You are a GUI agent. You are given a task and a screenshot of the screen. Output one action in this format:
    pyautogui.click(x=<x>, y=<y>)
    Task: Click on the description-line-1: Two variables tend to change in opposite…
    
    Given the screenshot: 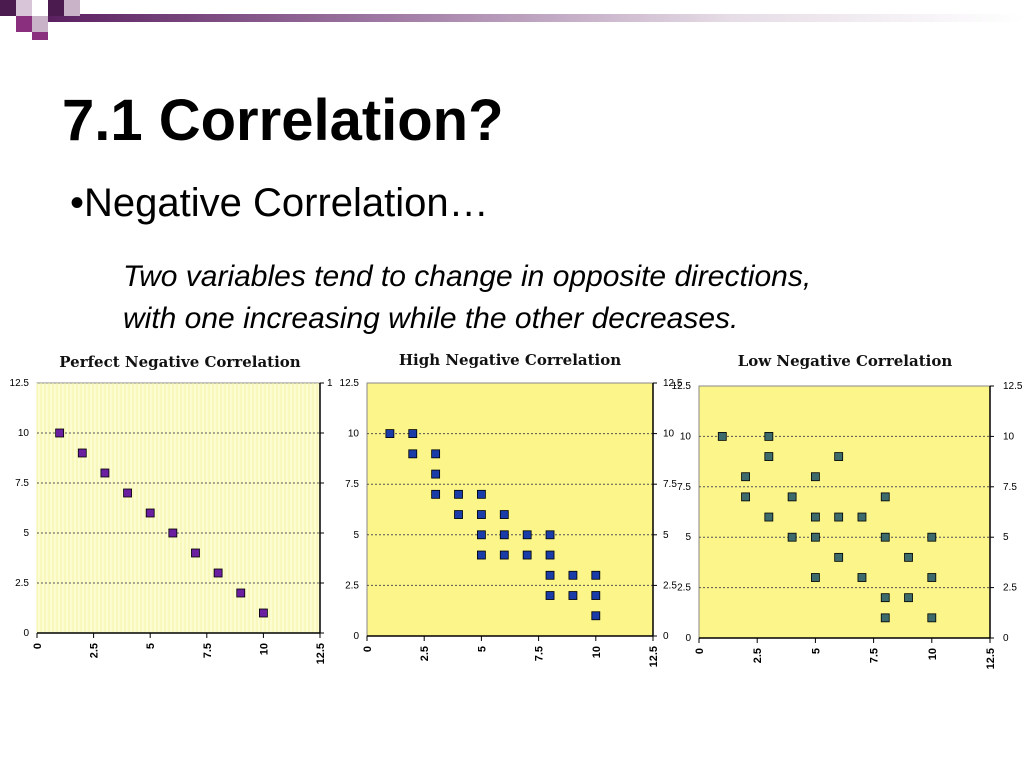 What is the action you would take?
    pyautogui.click(x=467, y=276)
    